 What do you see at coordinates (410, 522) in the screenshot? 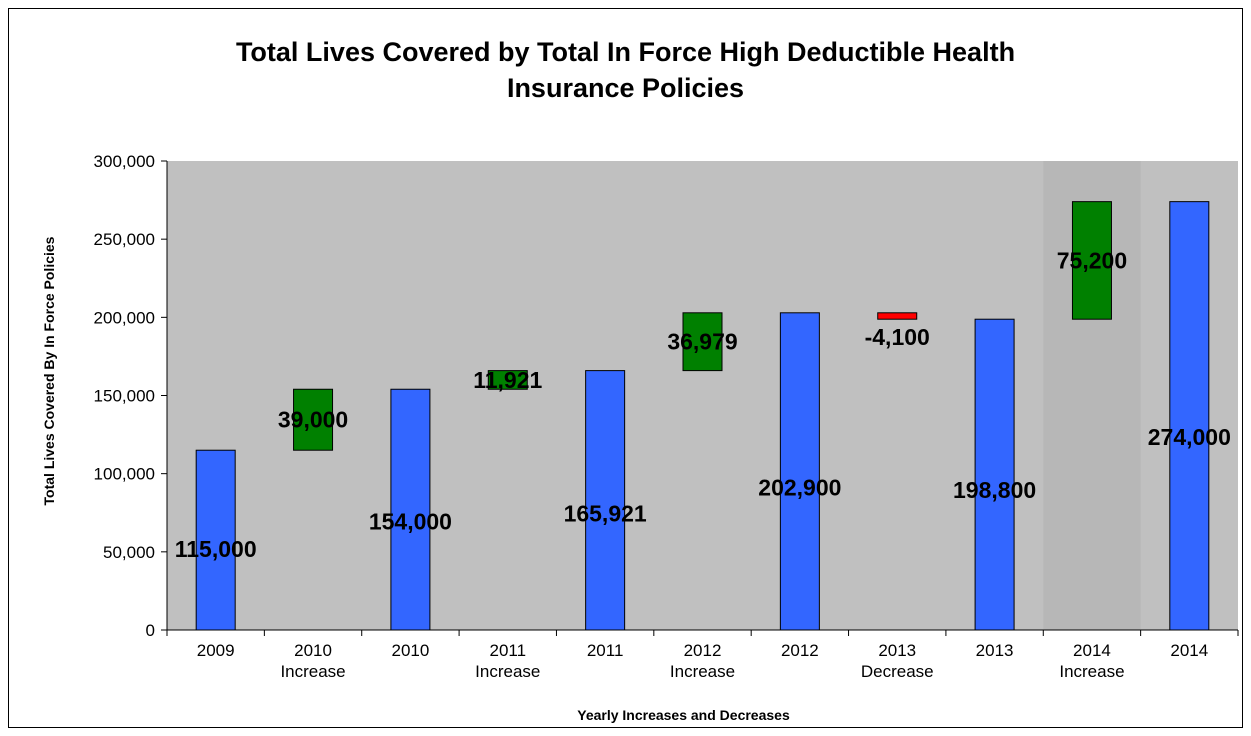
I see `data-label: 154,000` at bounding box center [410, 522].